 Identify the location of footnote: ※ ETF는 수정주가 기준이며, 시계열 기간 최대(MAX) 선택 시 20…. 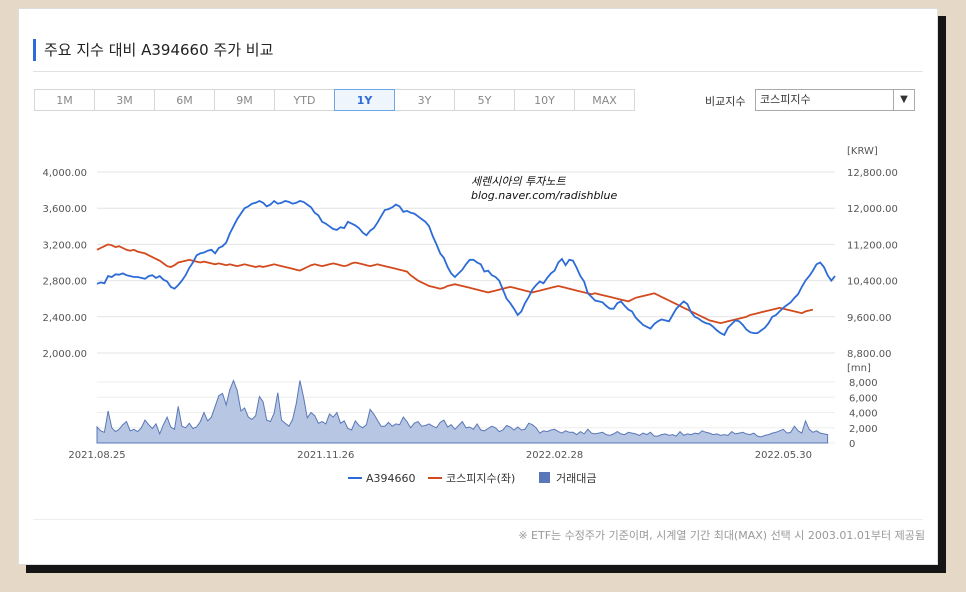
(721, 535).